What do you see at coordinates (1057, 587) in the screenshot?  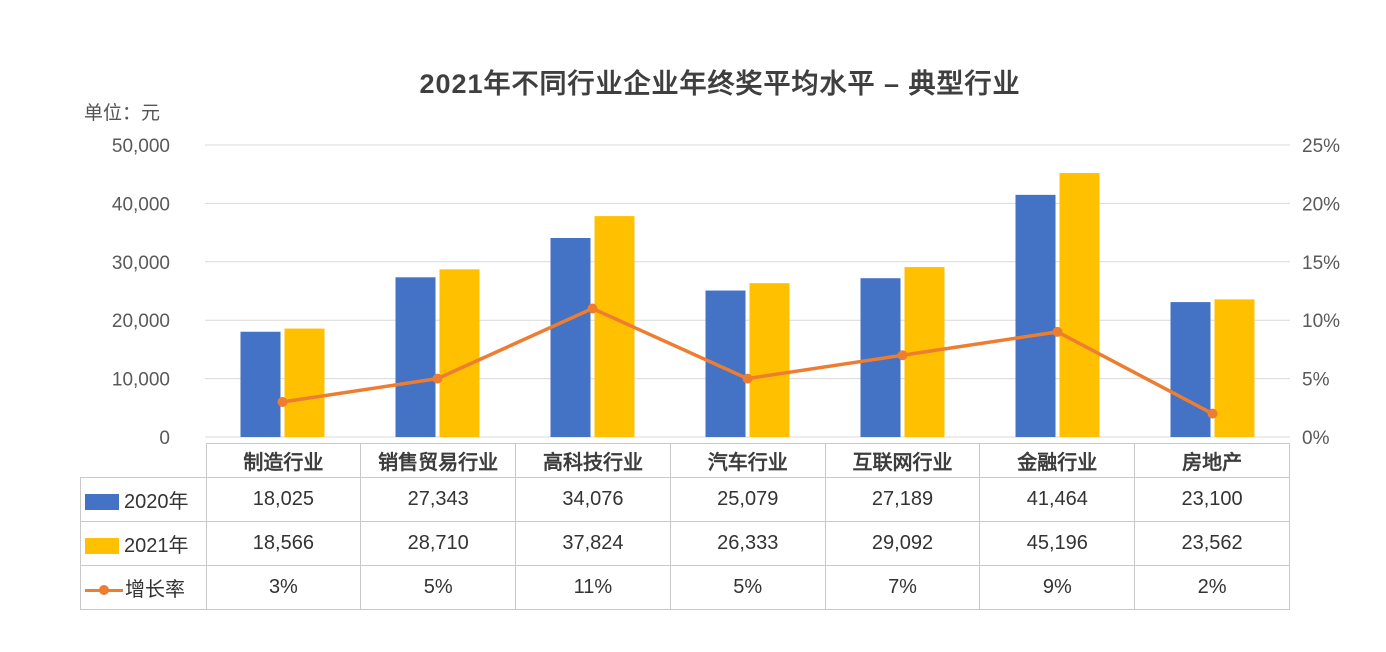 I see `table-cell: 9%` at bounding box center [1057, 587].